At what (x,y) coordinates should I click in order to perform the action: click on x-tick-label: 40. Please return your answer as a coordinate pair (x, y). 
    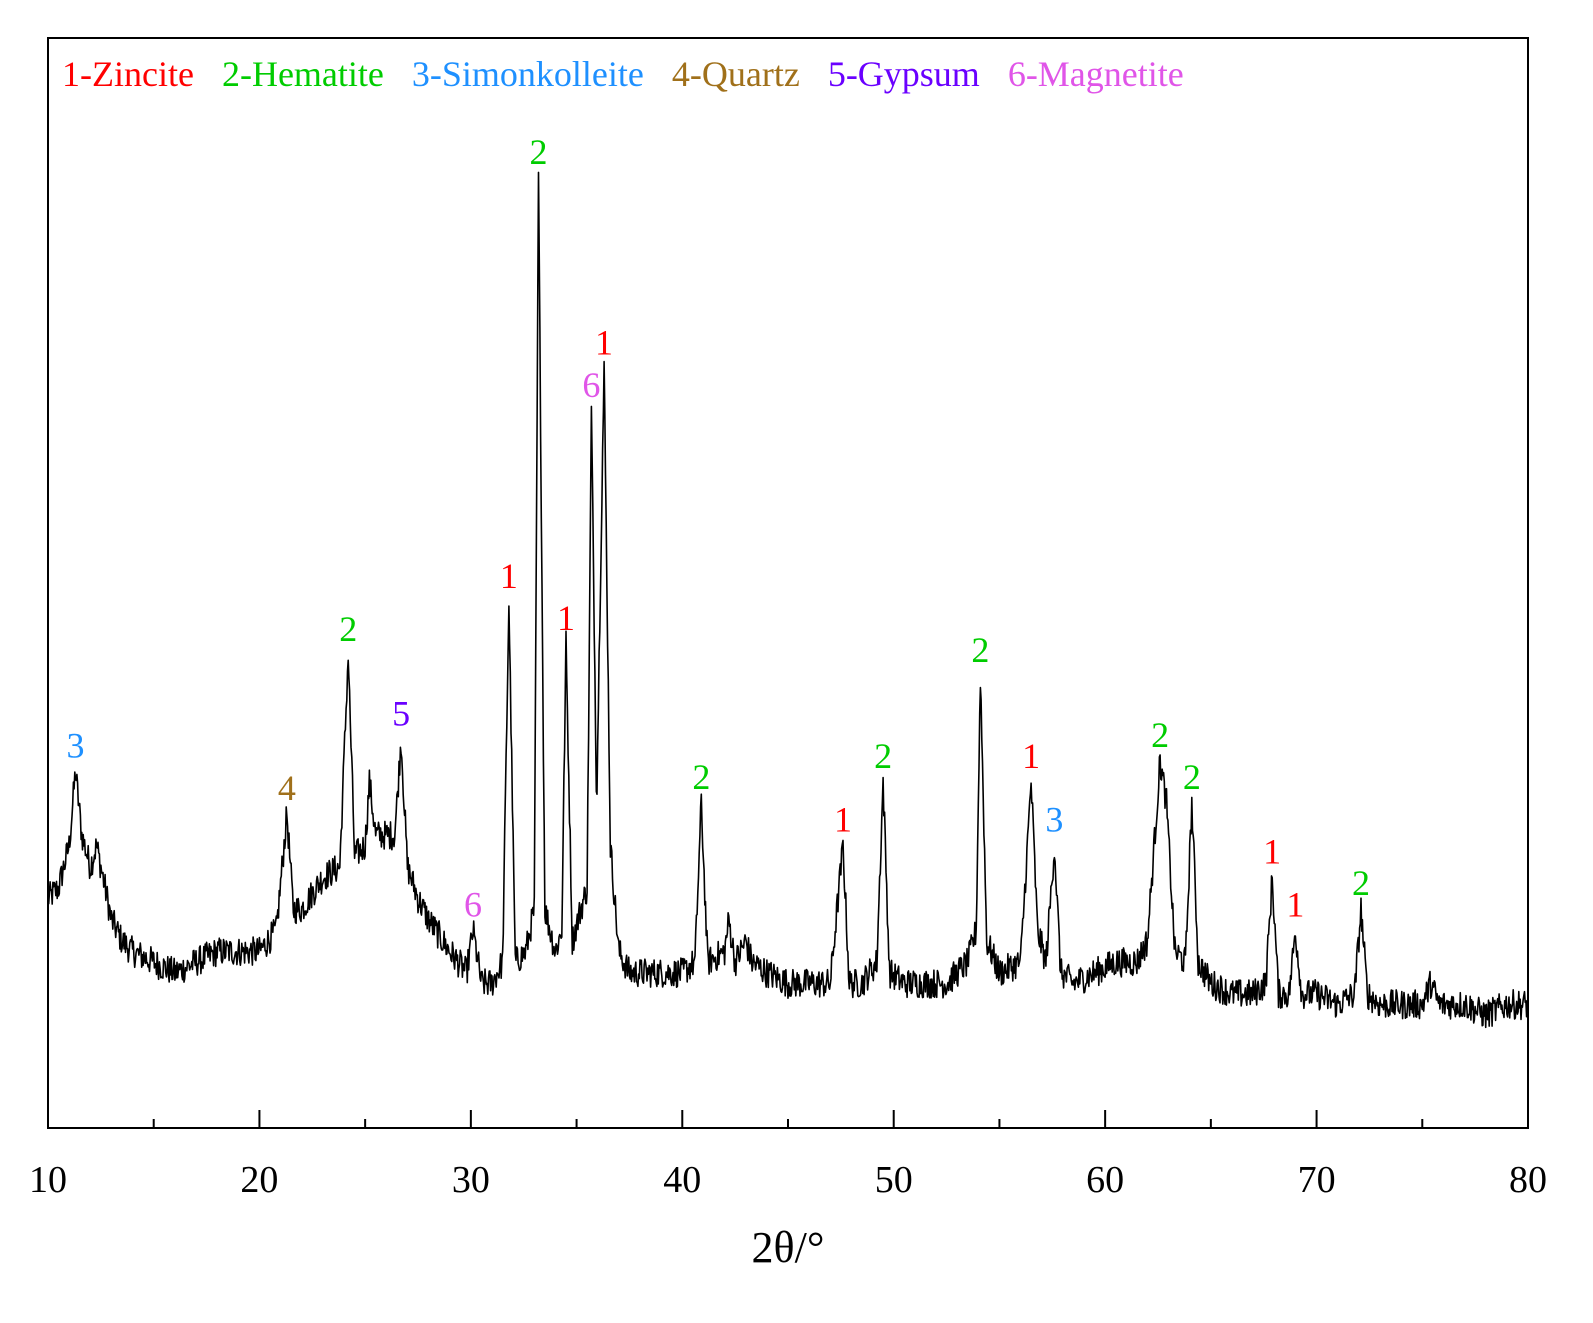
    Looking at the image, I should click on (682, 1180).